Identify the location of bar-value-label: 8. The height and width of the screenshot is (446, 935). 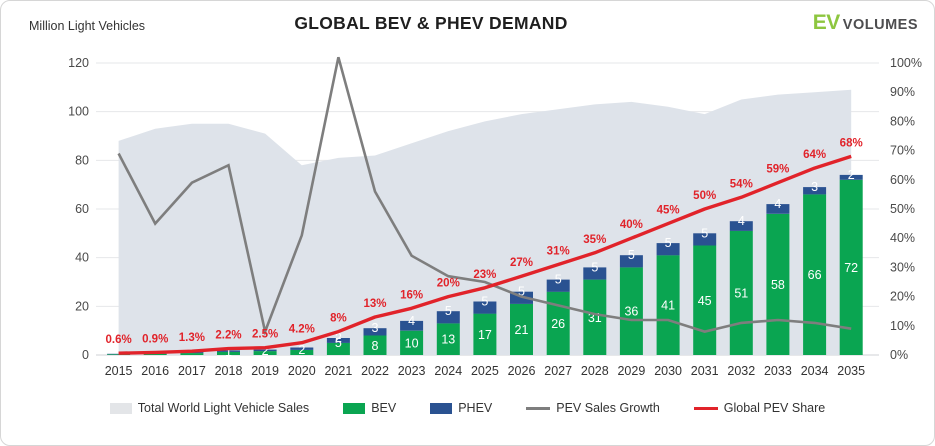
(375, 346).